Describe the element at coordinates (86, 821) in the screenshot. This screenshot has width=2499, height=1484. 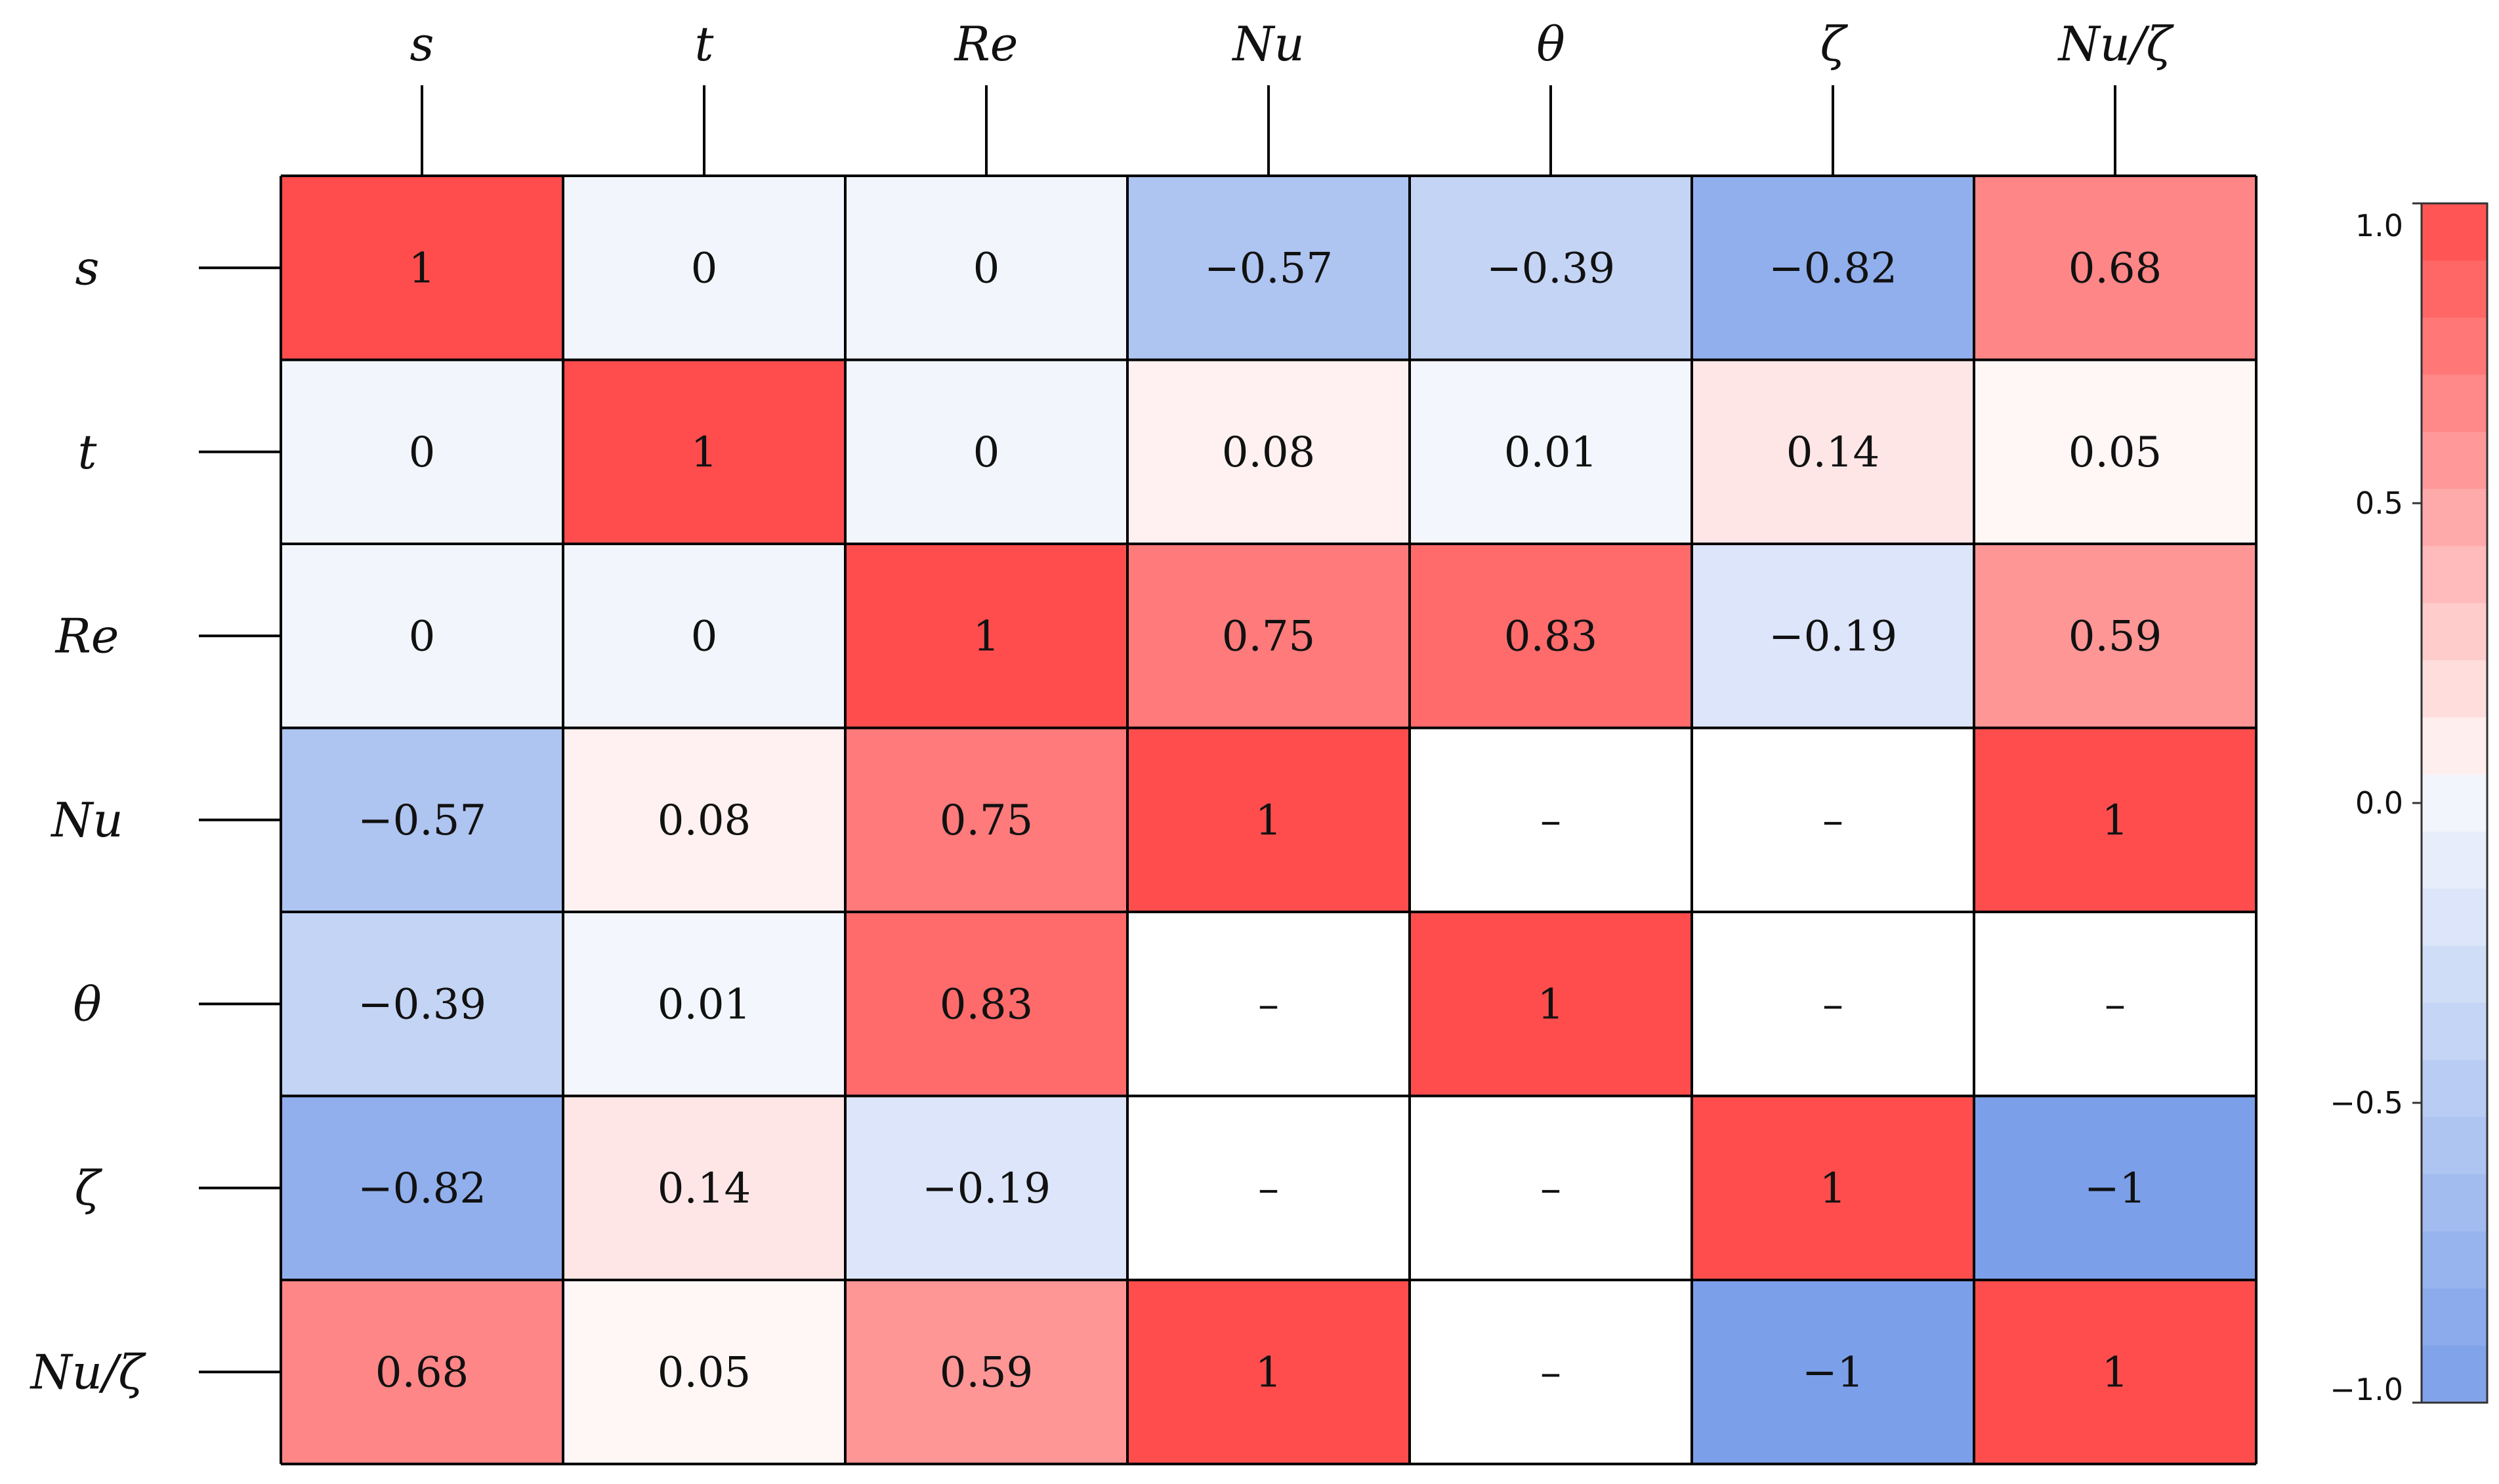
I see `row-label: Nu` at that location.